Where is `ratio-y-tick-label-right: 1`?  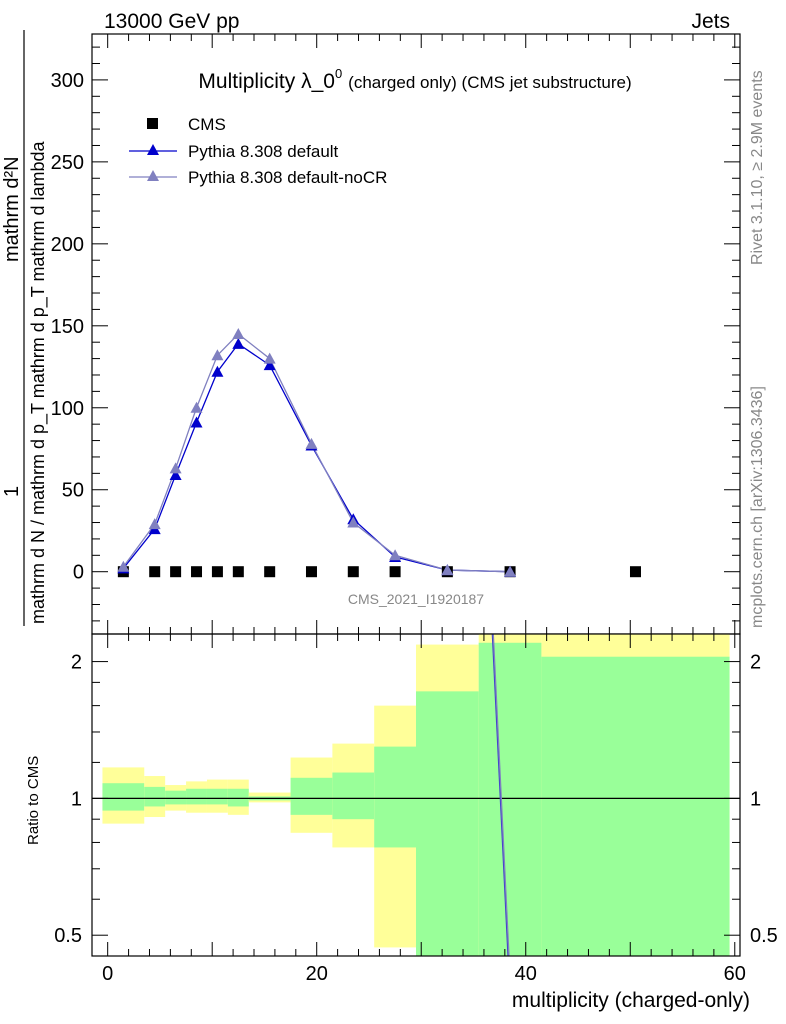
ratio-y-tick-label-right: 1 is located at coordinates (755, 799).